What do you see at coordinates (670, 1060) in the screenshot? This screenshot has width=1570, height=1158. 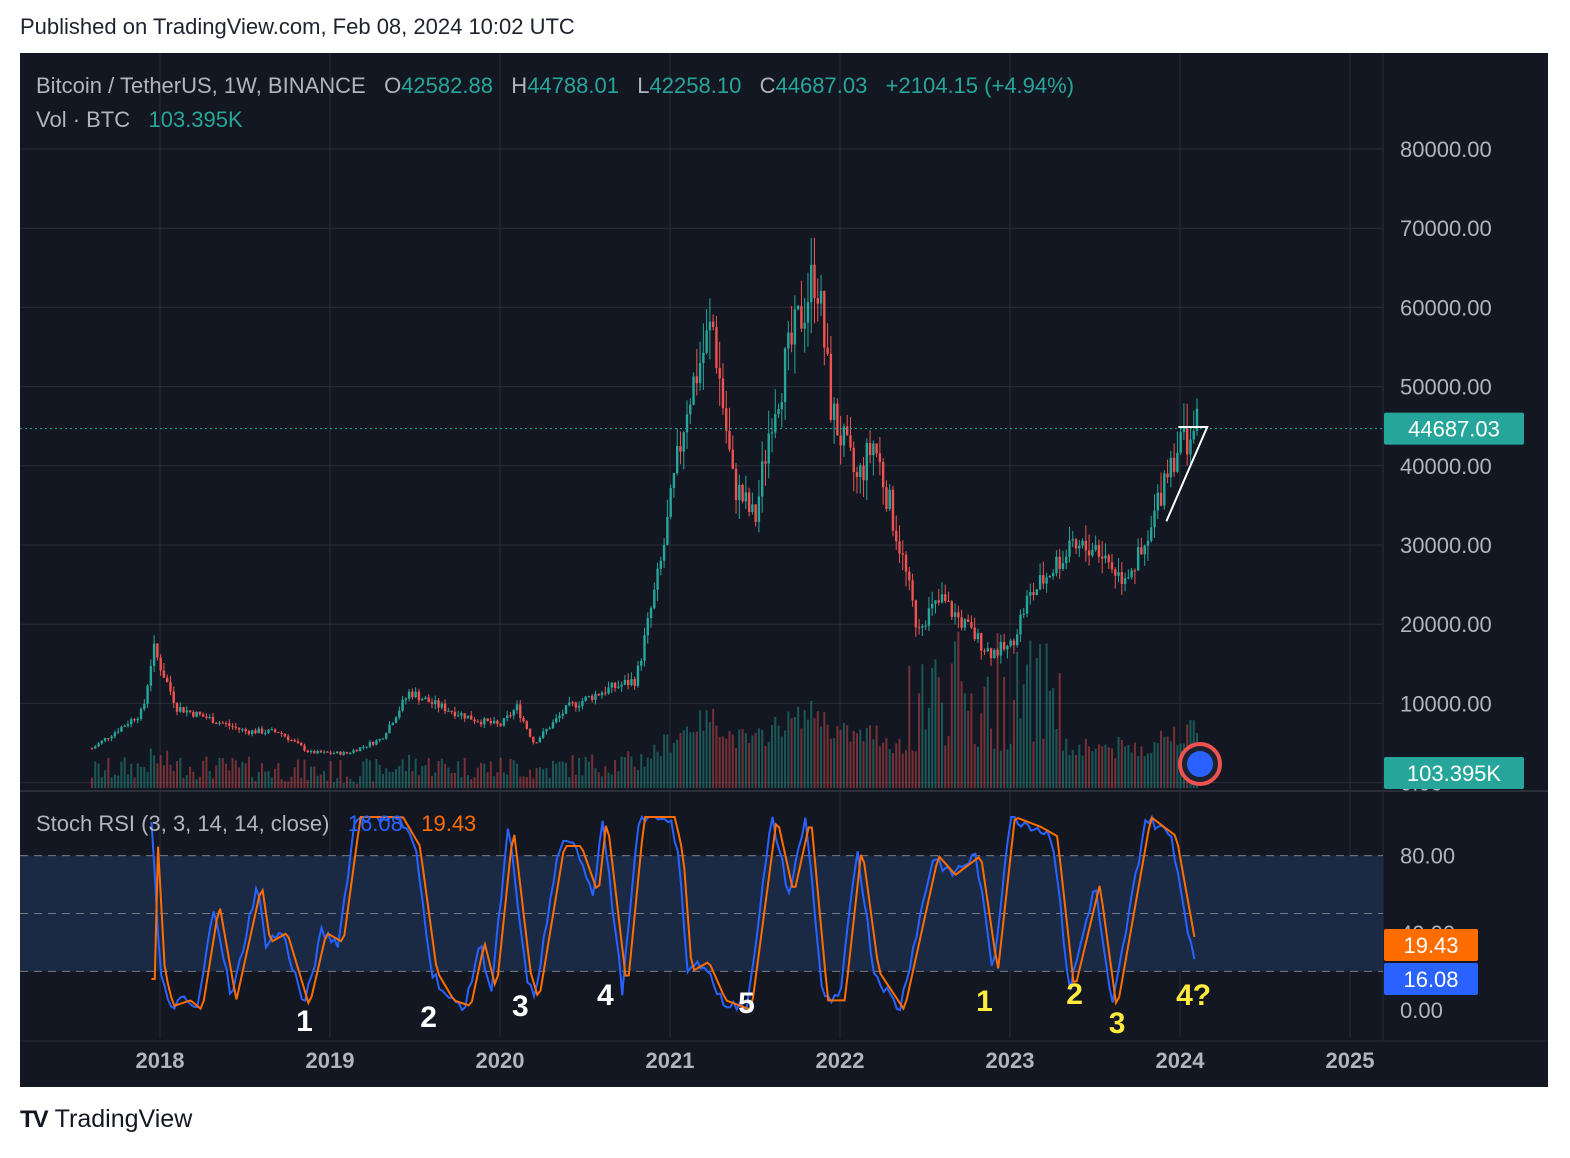 I see `year-tick-label: 2021` at bounding box center [670, 1060].